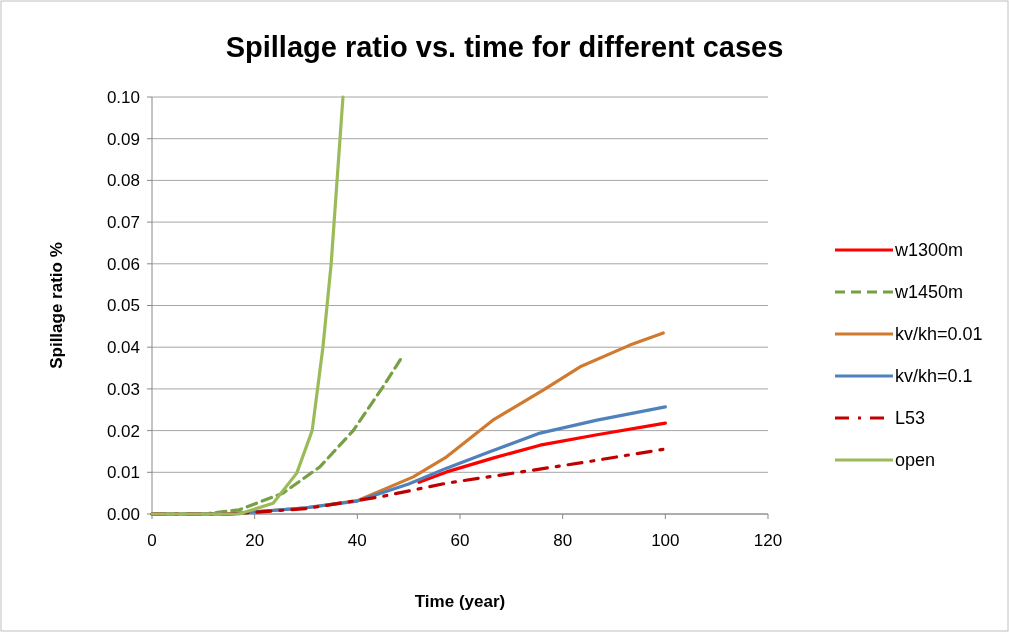 This screenshot has width=1009, height=632. Describe the element at coordinates (123, 431) in the screenshot. I see `y-tick-label: 0.02` at that location.